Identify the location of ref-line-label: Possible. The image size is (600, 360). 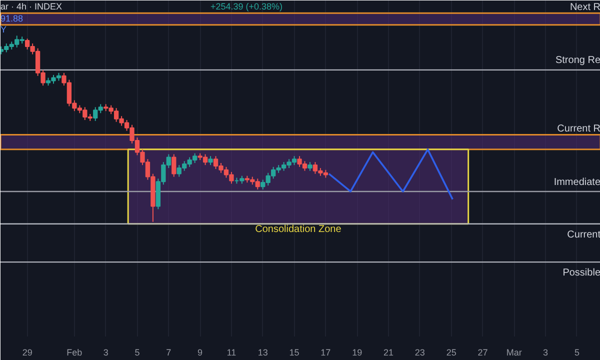
(581, 273).